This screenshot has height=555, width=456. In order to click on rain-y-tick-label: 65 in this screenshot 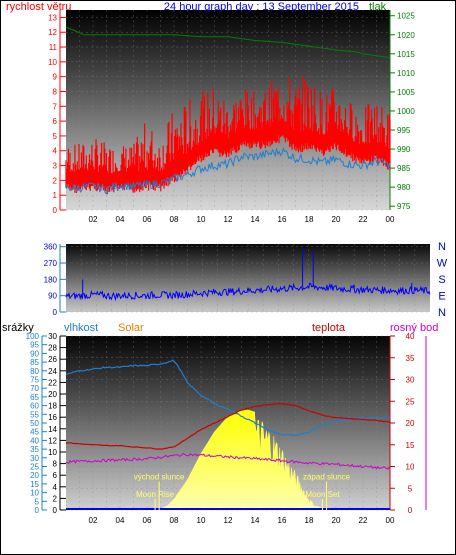, I will do `click(34, 397)`.